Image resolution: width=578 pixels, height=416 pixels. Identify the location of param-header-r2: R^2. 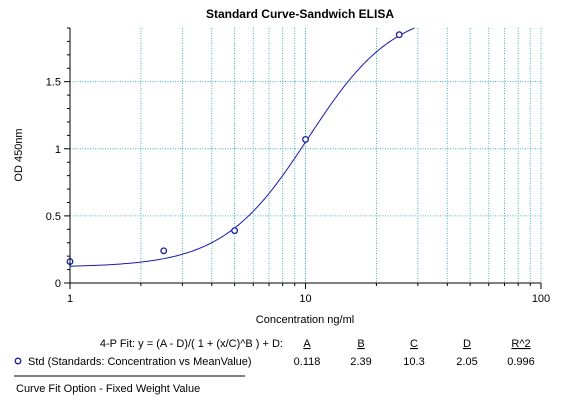
(520, 344).